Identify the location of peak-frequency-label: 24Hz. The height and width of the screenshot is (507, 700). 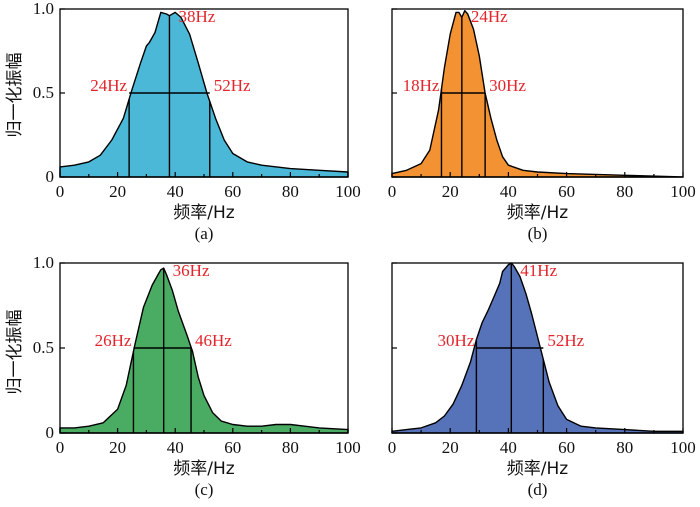
(489, 16).